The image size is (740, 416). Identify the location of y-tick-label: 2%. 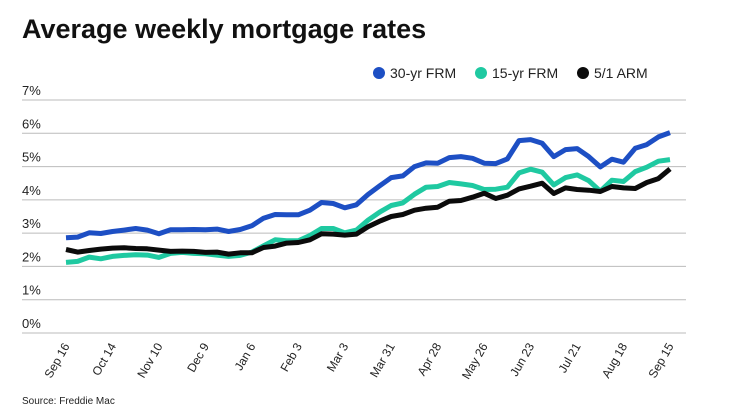
(31, 256).